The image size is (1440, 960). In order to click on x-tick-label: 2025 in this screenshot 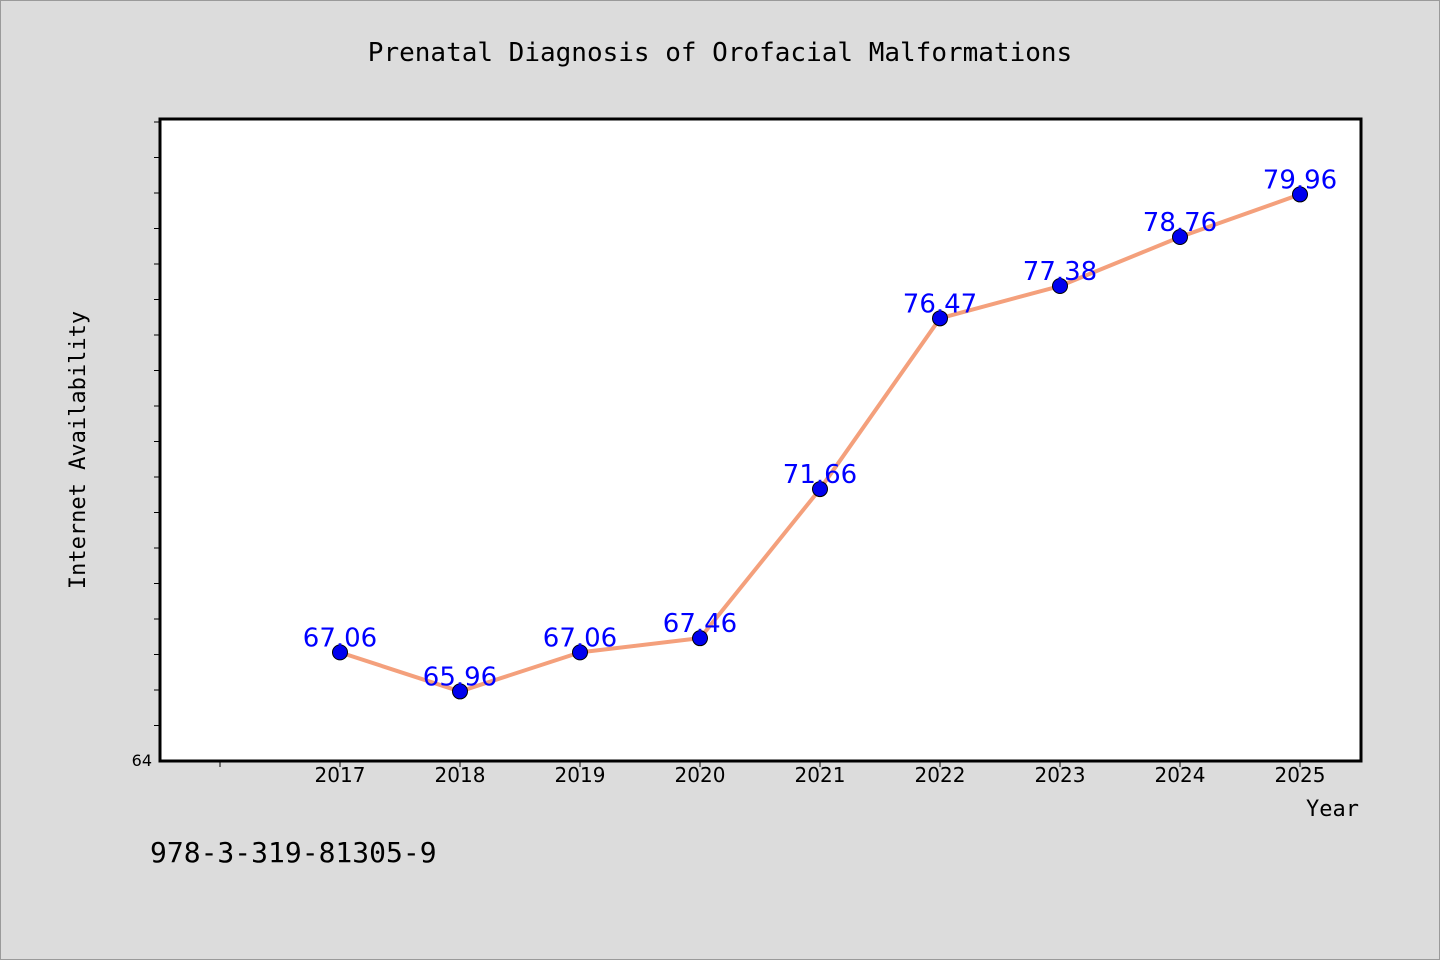, I will do `click(1300, 775)`.